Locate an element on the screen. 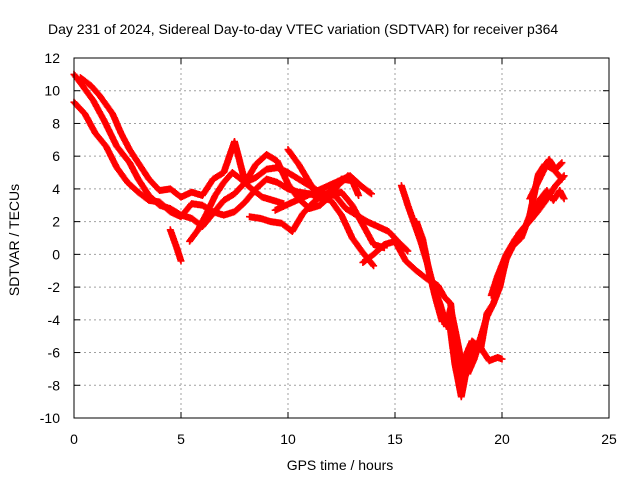 The width and height of the screenshot is (640, 480). y-tick-label: 4 is located at coordinates (56, 189).